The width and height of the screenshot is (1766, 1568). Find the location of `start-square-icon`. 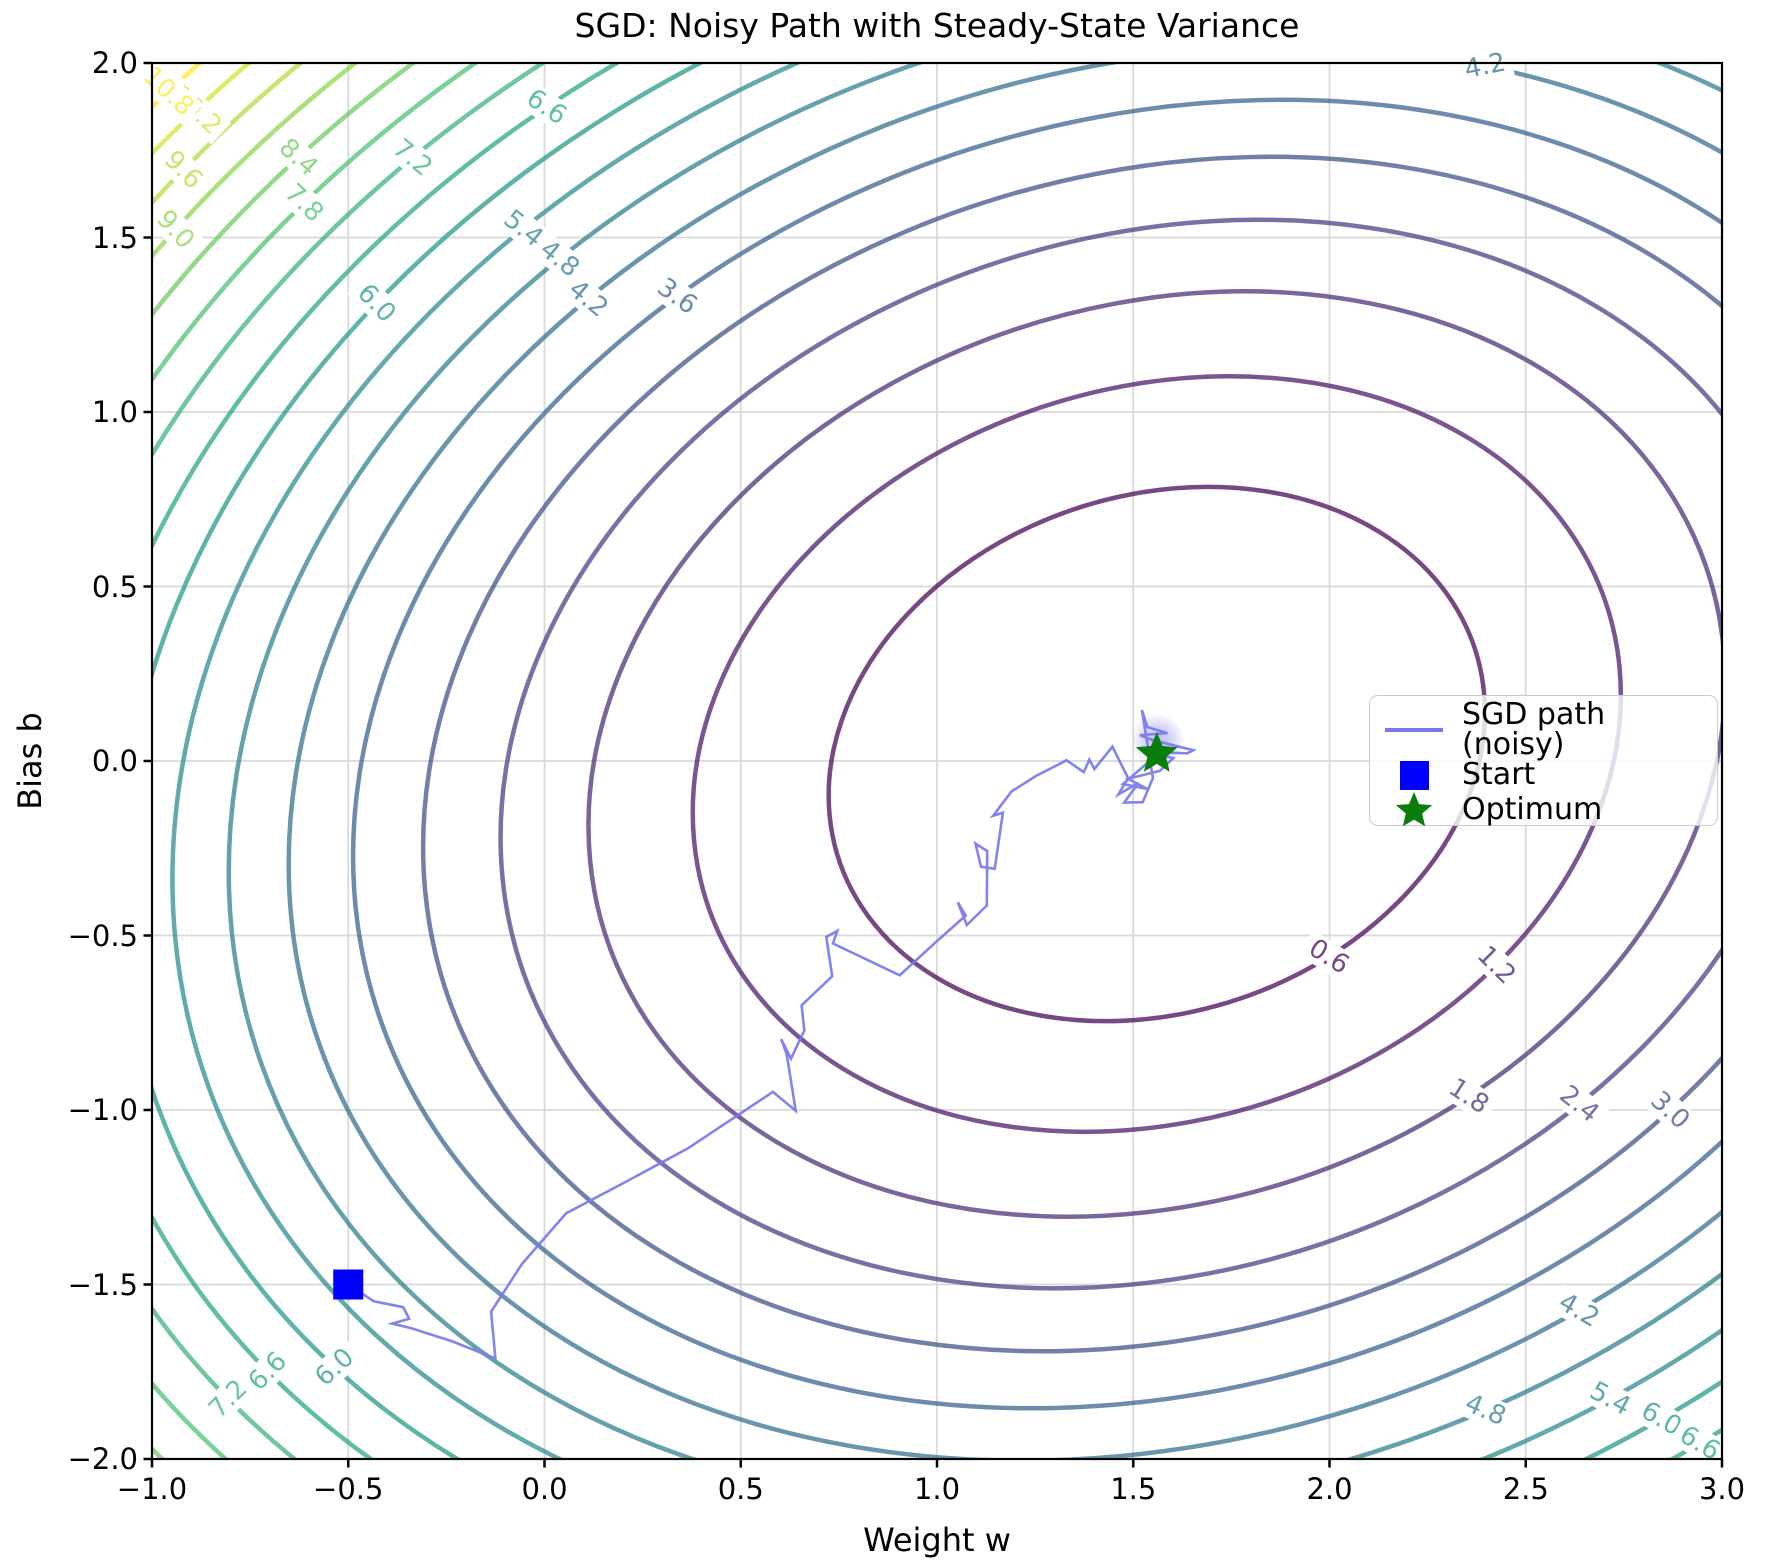

start-square-icon is located at coordinates (1414, 775).